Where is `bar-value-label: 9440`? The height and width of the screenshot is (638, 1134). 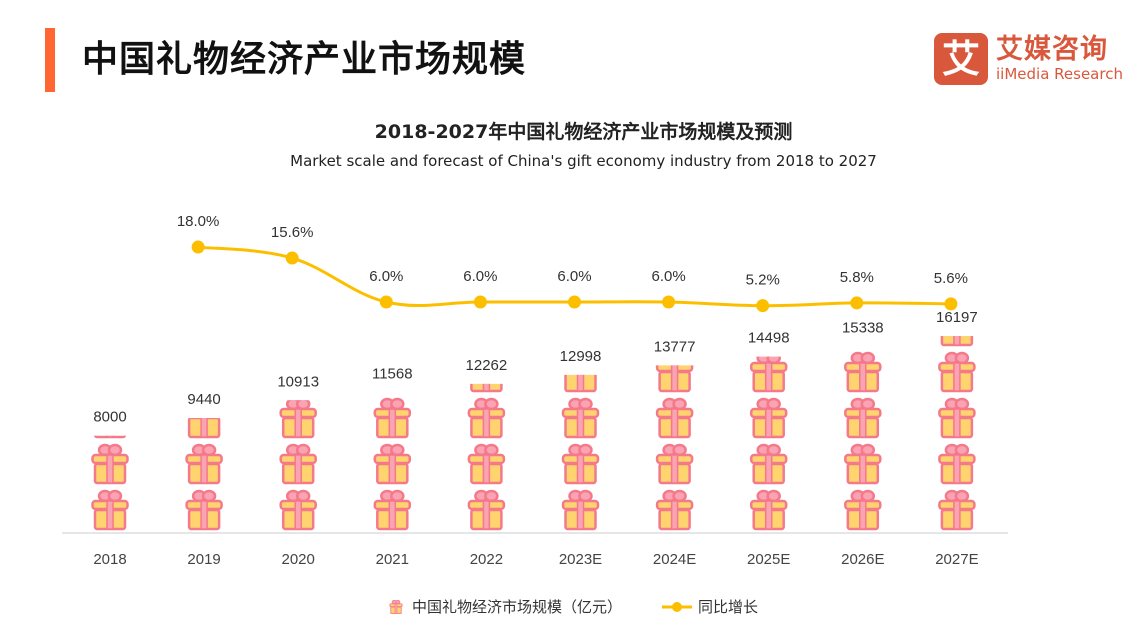
bar-value-label: 9440 is located at coordinates (203, 399).